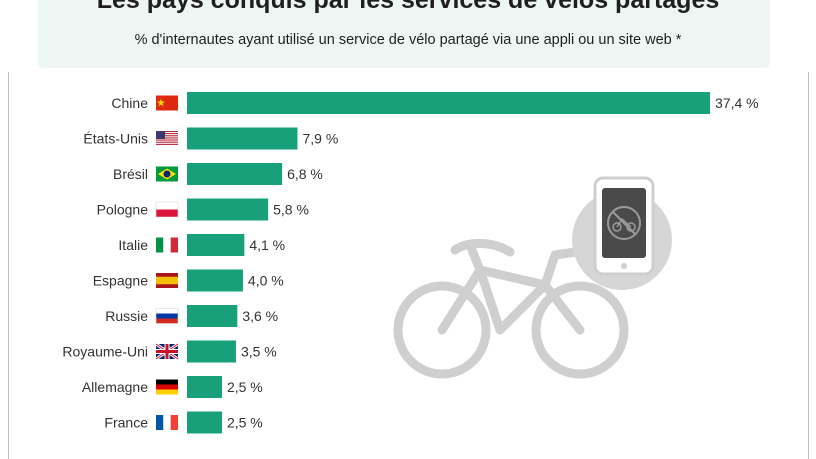 The height and width of the screenshot is (459, 816). I want to click on bar-row: Brésil 6,8 %, so click(218, 174).